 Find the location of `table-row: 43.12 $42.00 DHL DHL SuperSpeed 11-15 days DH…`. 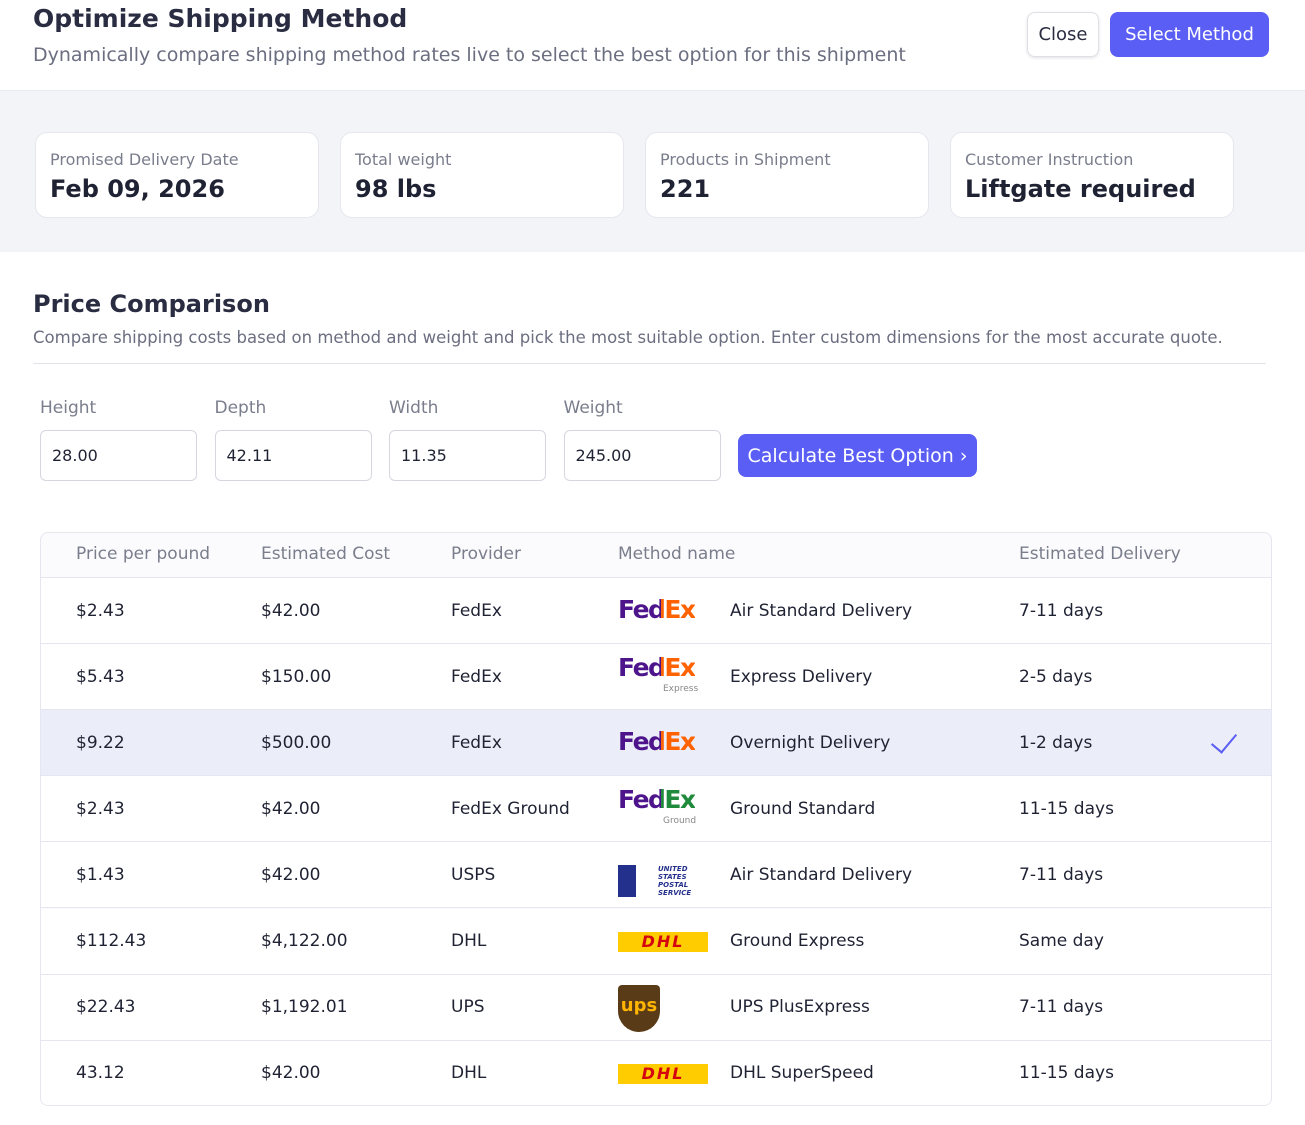

table-row: 43.12 $42.00 DHL DHL SuperSpeed 11-15 days DH… is located at coordinates (656, 1072).